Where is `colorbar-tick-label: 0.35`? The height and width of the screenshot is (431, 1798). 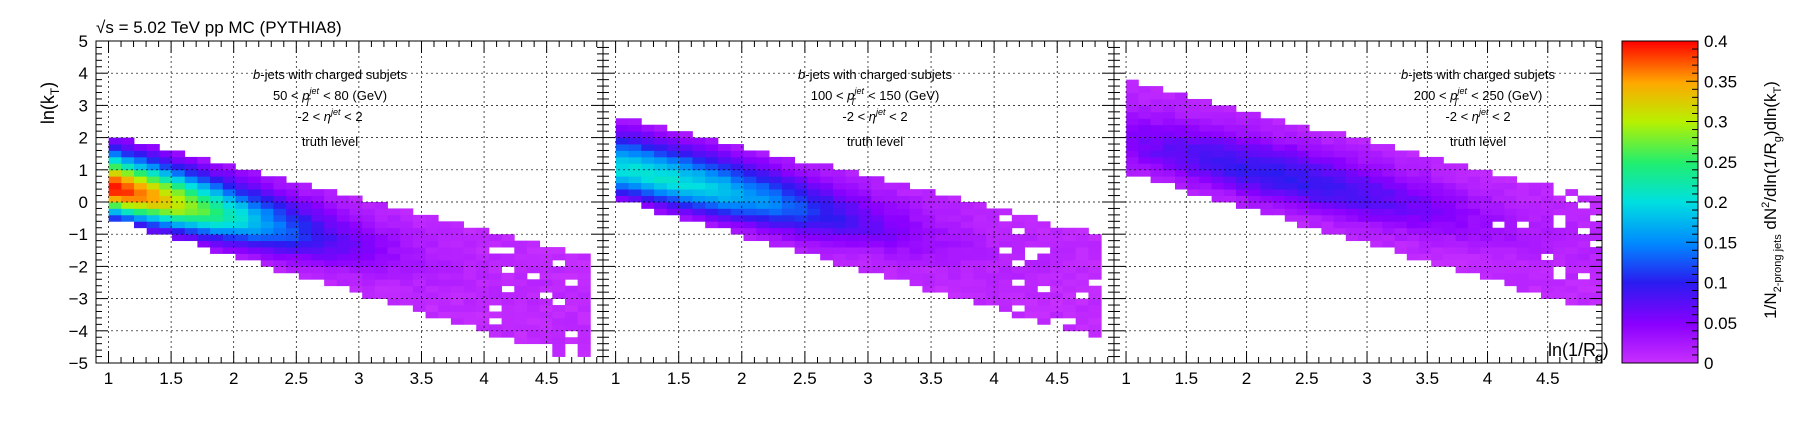 colorbar-tick-label: 0.35 is located at coordinates (1720, 81).